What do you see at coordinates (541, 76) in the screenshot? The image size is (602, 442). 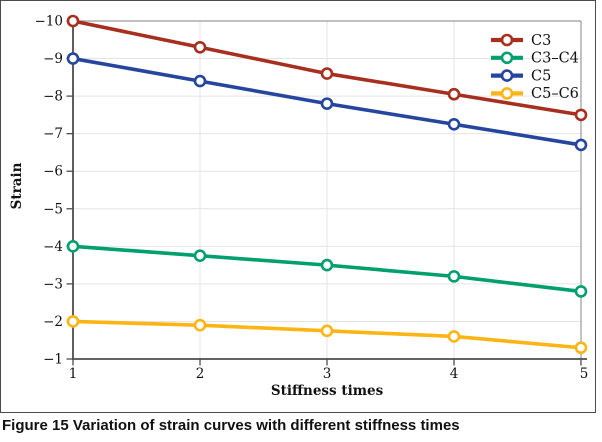 I see `legend-label: C5` at bounding box center [541, 76].